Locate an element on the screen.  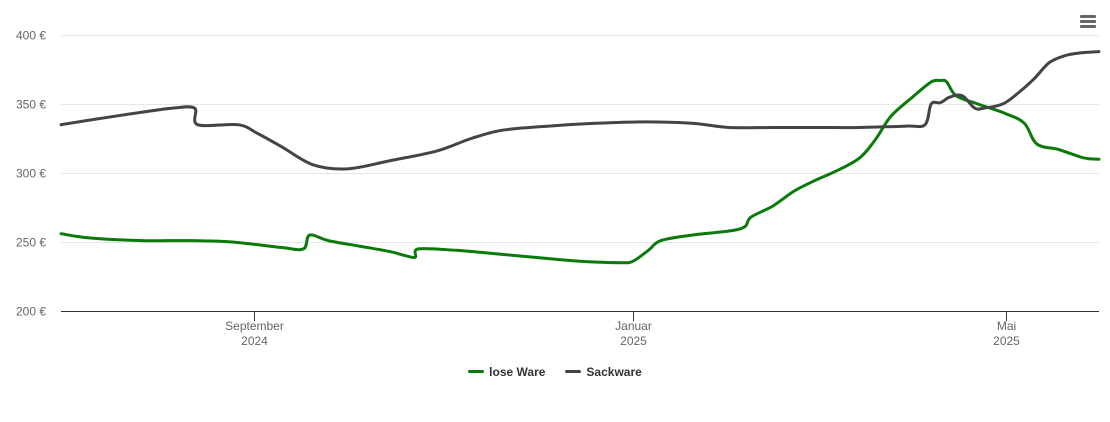
x-tick-month-label: Mai is located at coordinates (1006, 326).